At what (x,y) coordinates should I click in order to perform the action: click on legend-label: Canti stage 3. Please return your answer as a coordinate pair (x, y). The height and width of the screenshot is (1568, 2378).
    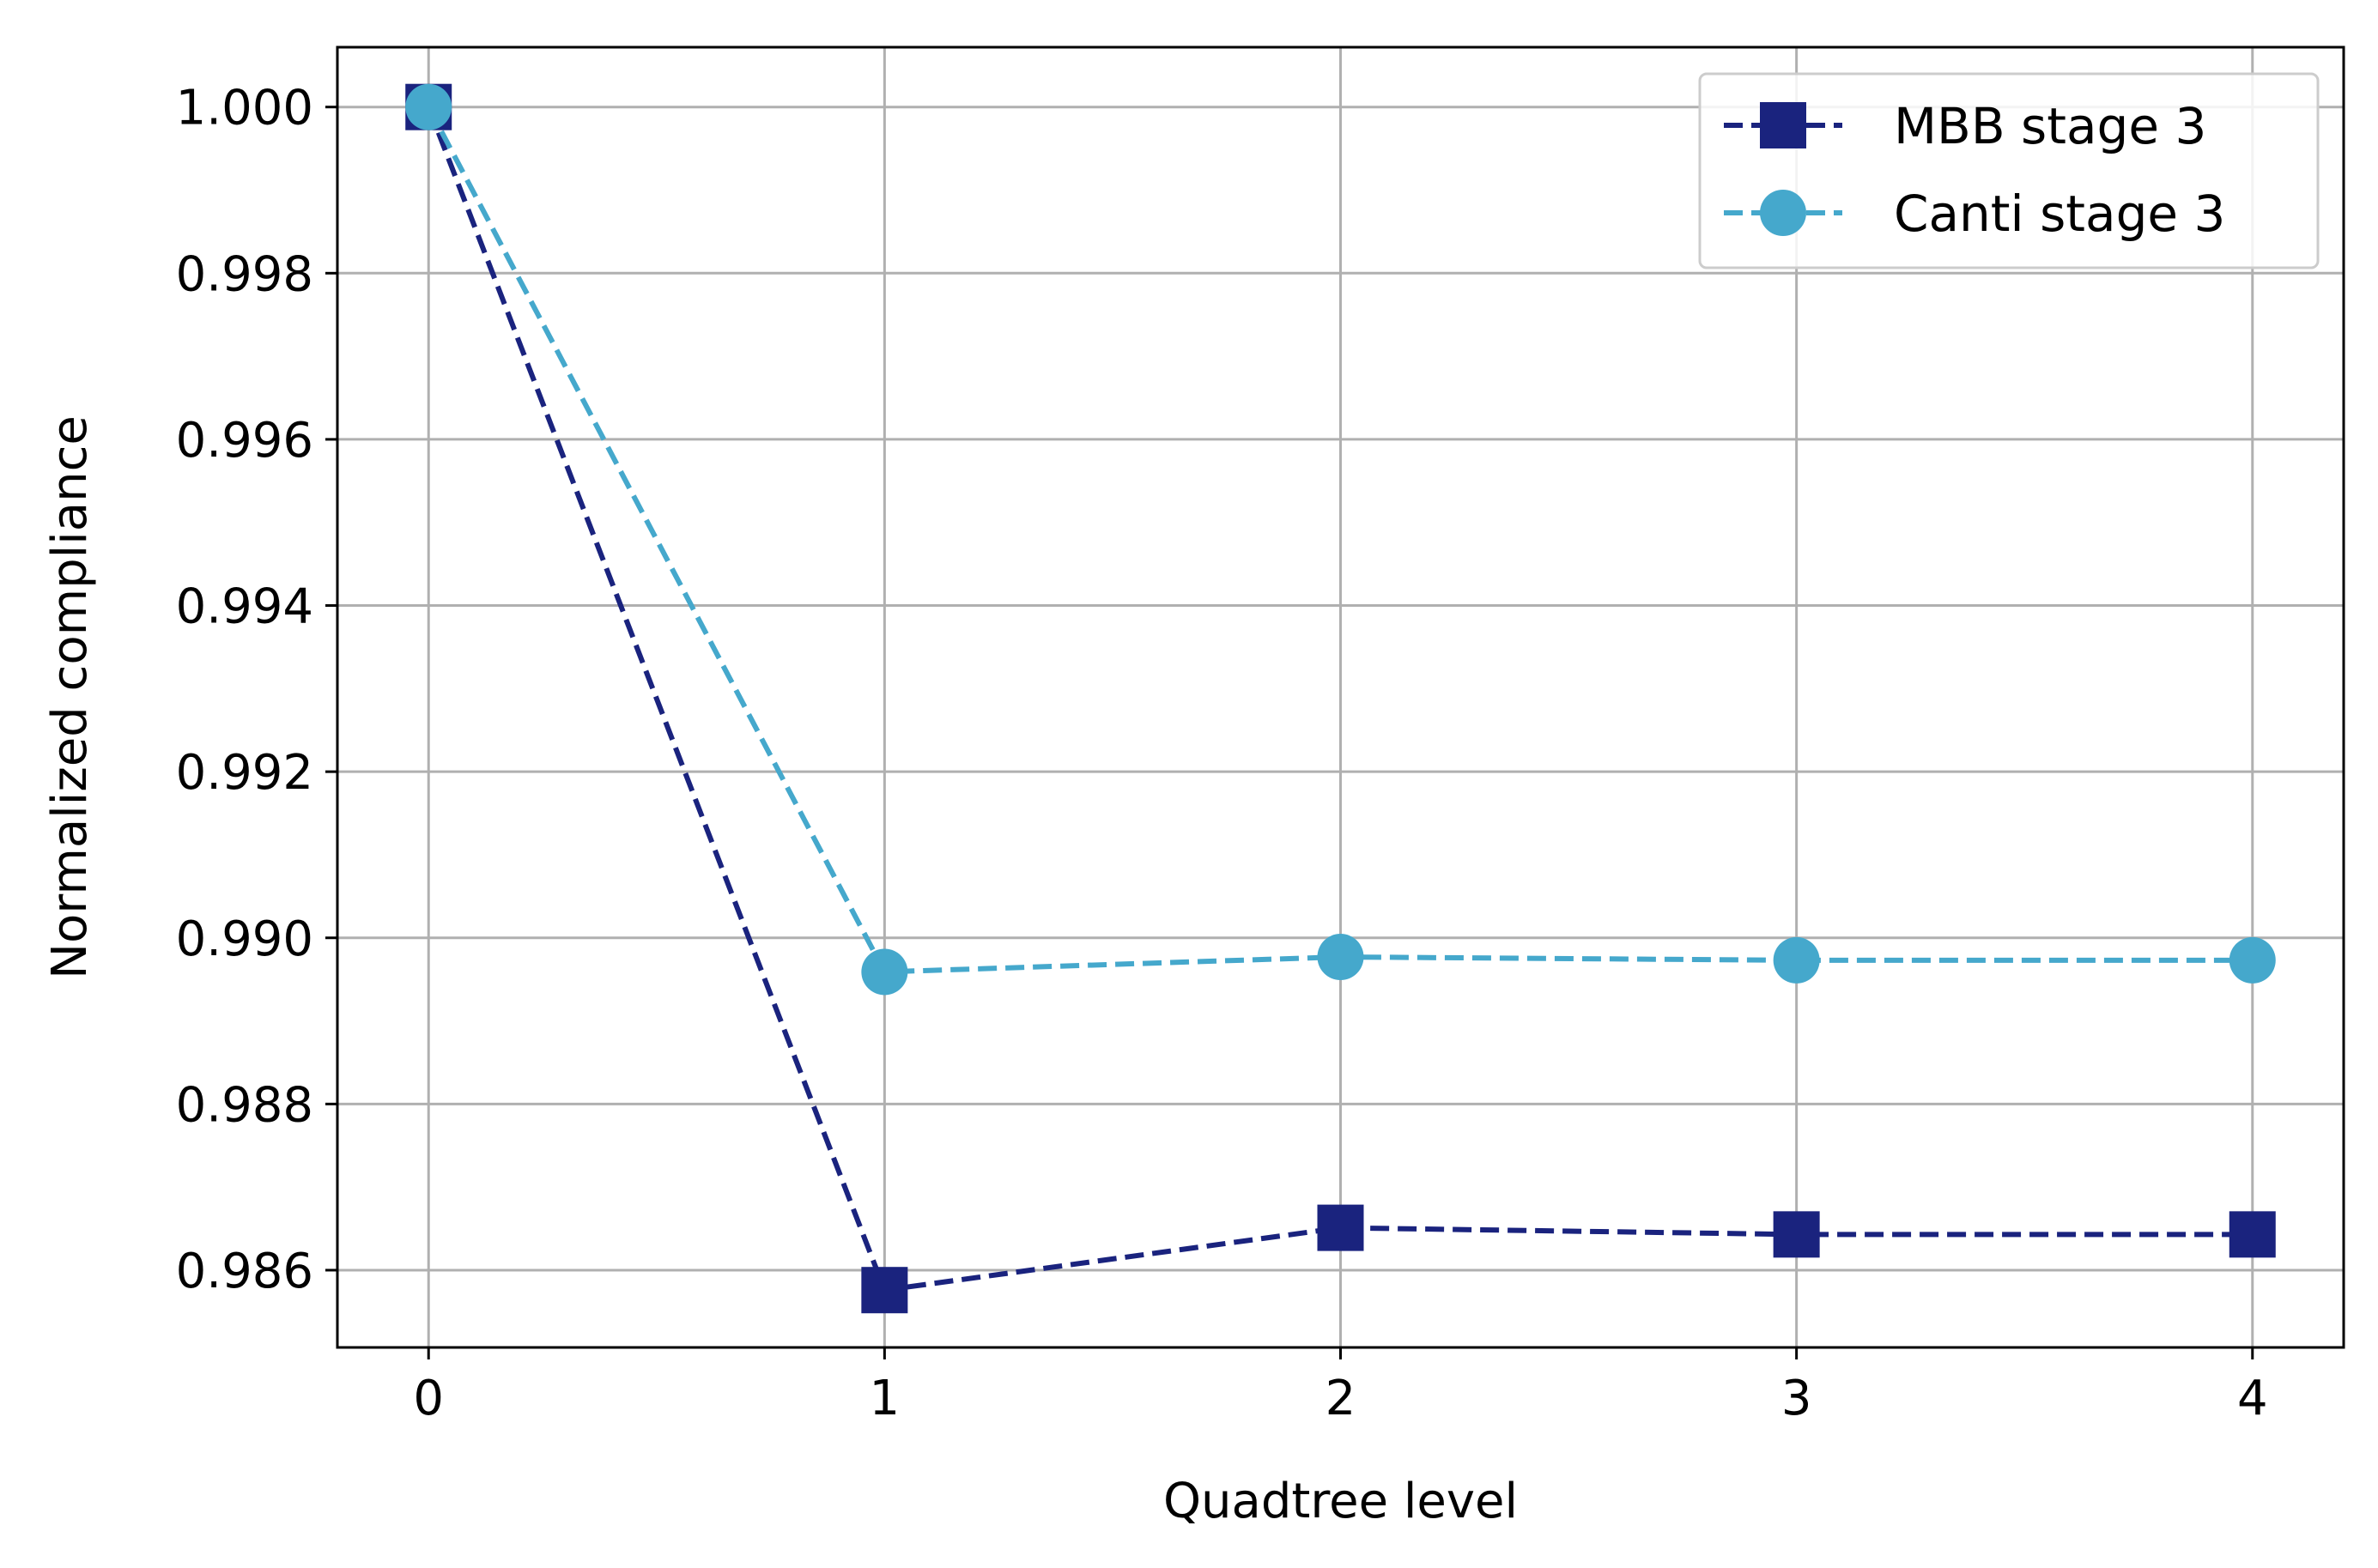
    Looking at the image, I should click on (2059, 214).